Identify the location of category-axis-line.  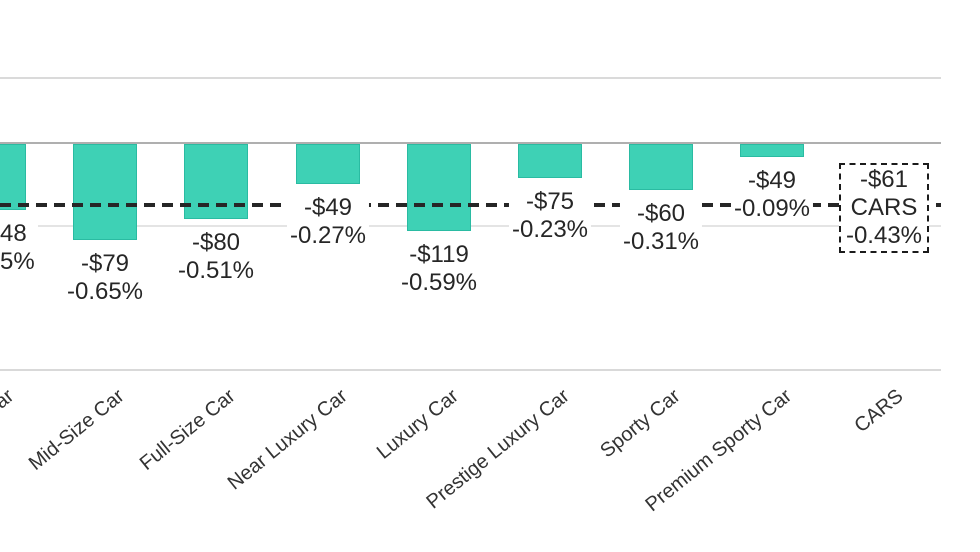
(470, 370).